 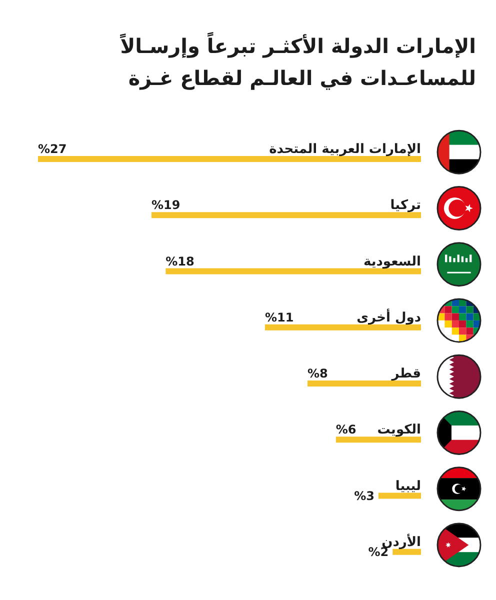 What do you see at coordinates (345, 150) in the screenshot?
I see `y-tick-label: الإمارات العربية المتحدة` at bounding box center [345, 150].